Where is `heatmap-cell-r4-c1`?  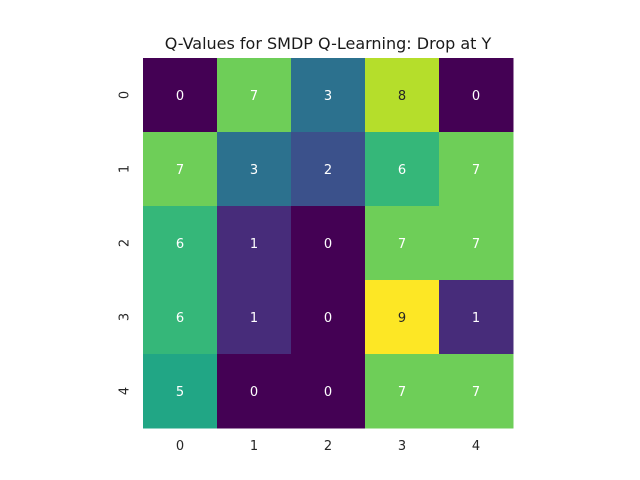
heatmap-cell-r4-c1 is located at coordinates (254, 391).